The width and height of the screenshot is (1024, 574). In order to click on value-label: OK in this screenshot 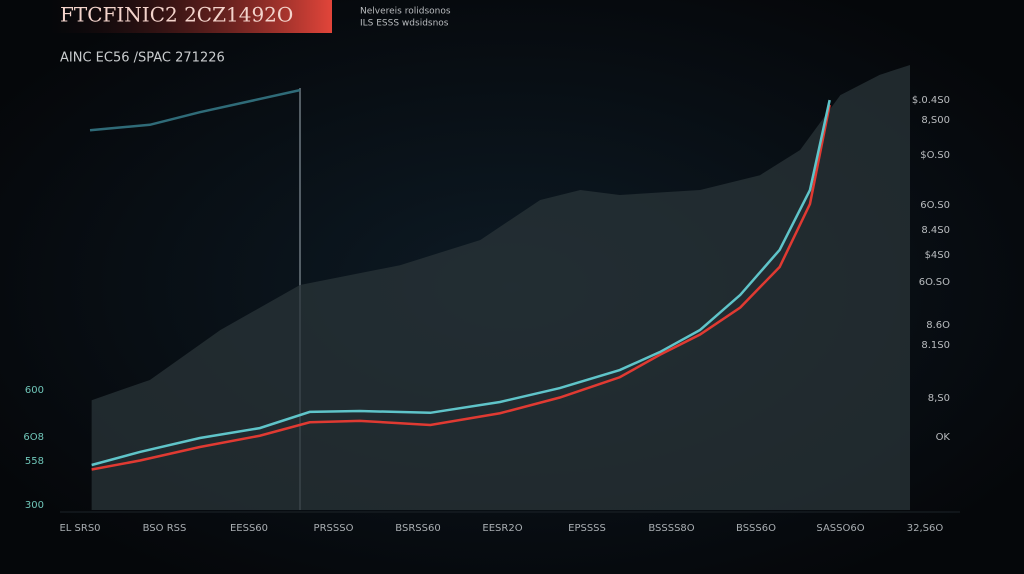, I will do `click(943, 437)`.